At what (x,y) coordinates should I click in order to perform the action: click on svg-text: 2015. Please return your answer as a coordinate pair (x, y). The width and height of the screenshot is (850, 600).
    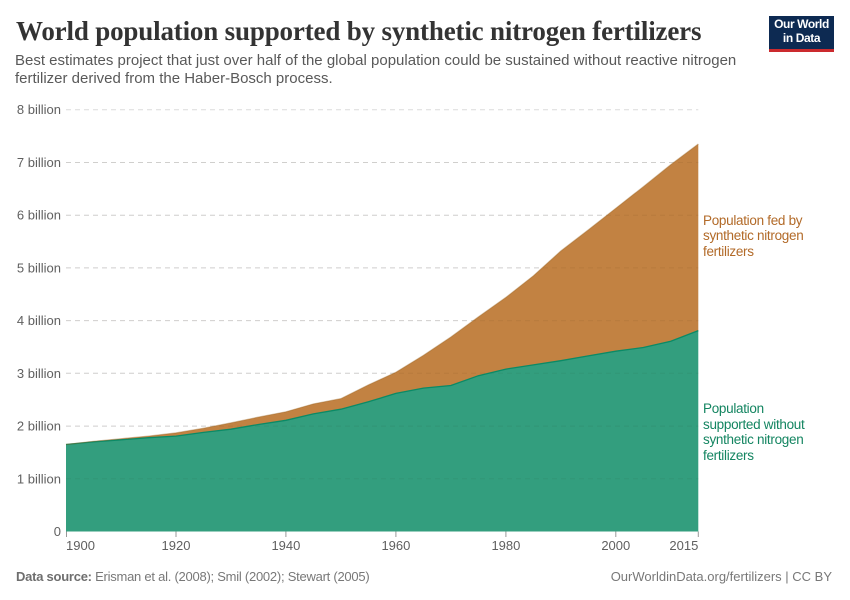
    Looking at the image, I should click on (683, 545).